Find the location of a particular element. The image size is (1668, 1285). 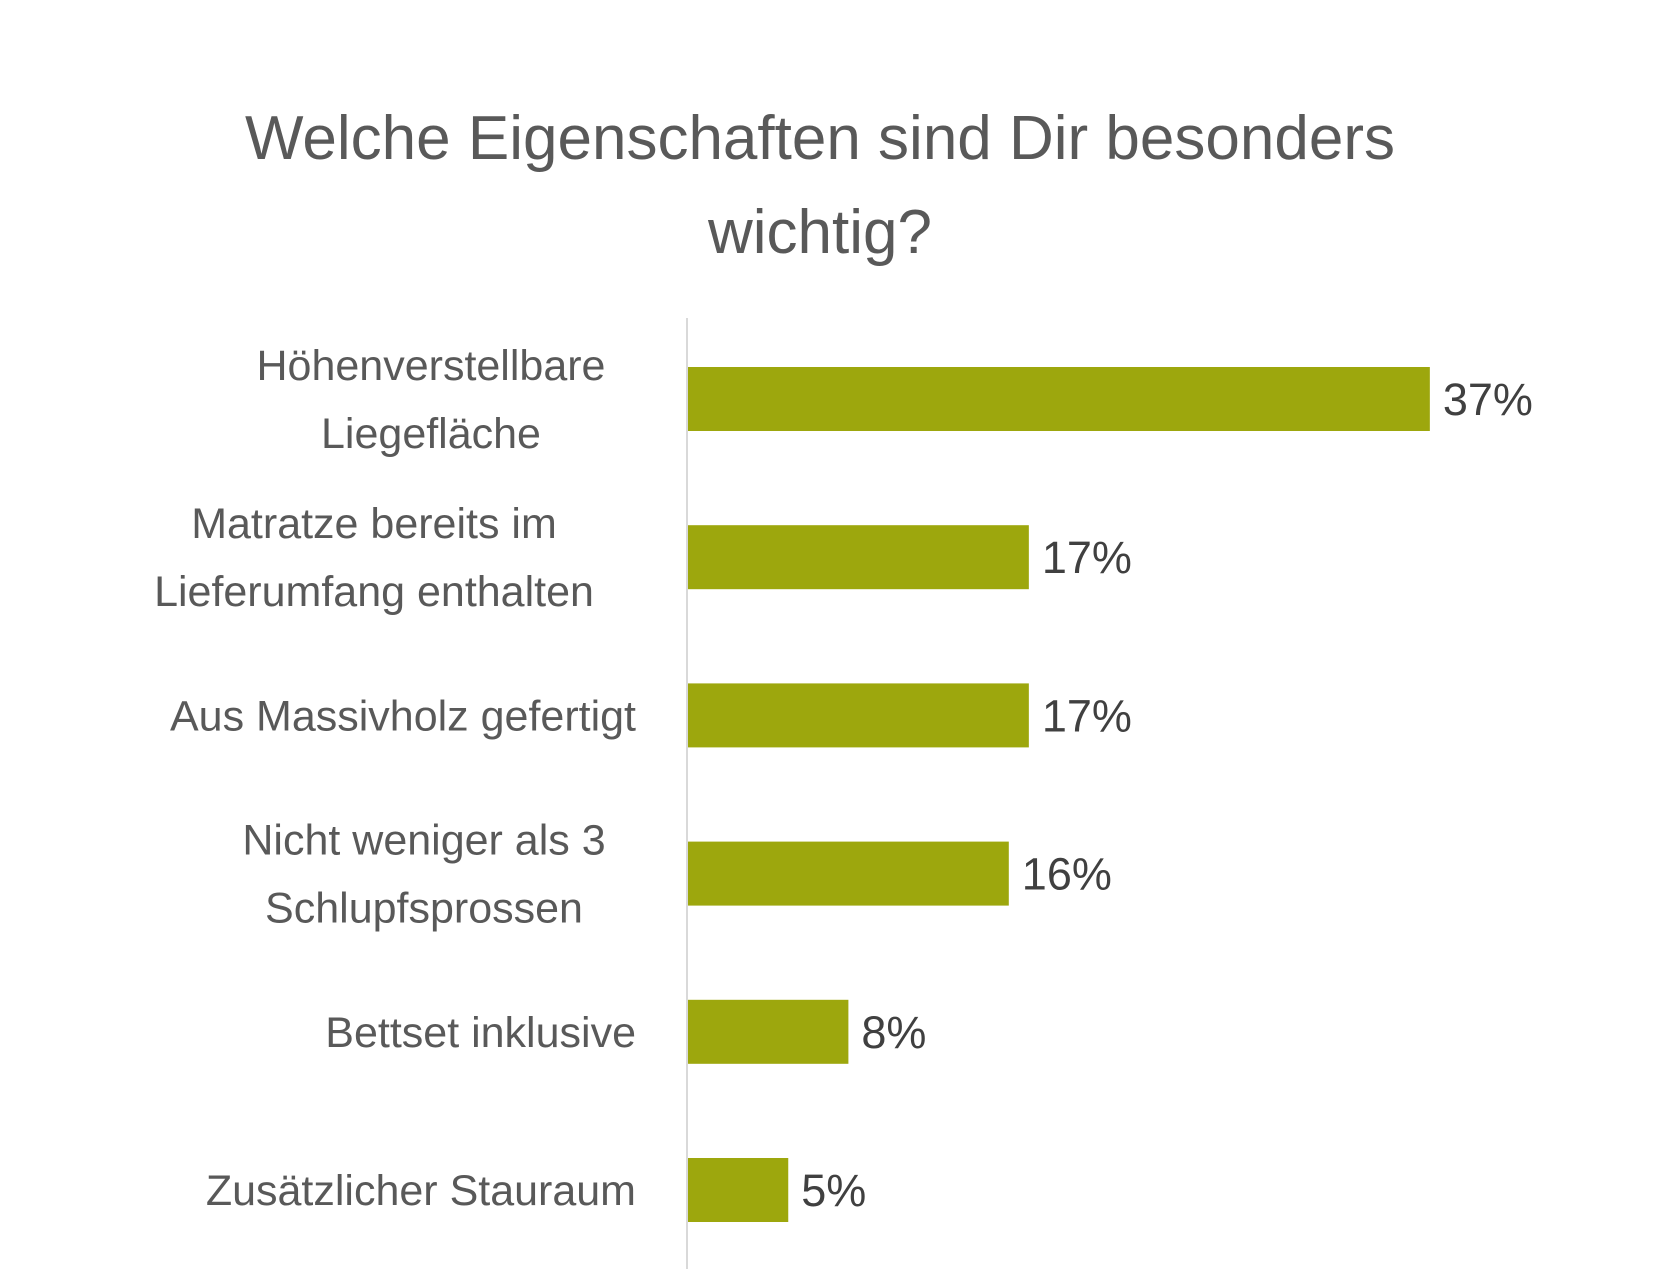

category-label: Liegefläche is located at coordinates (431, 434).